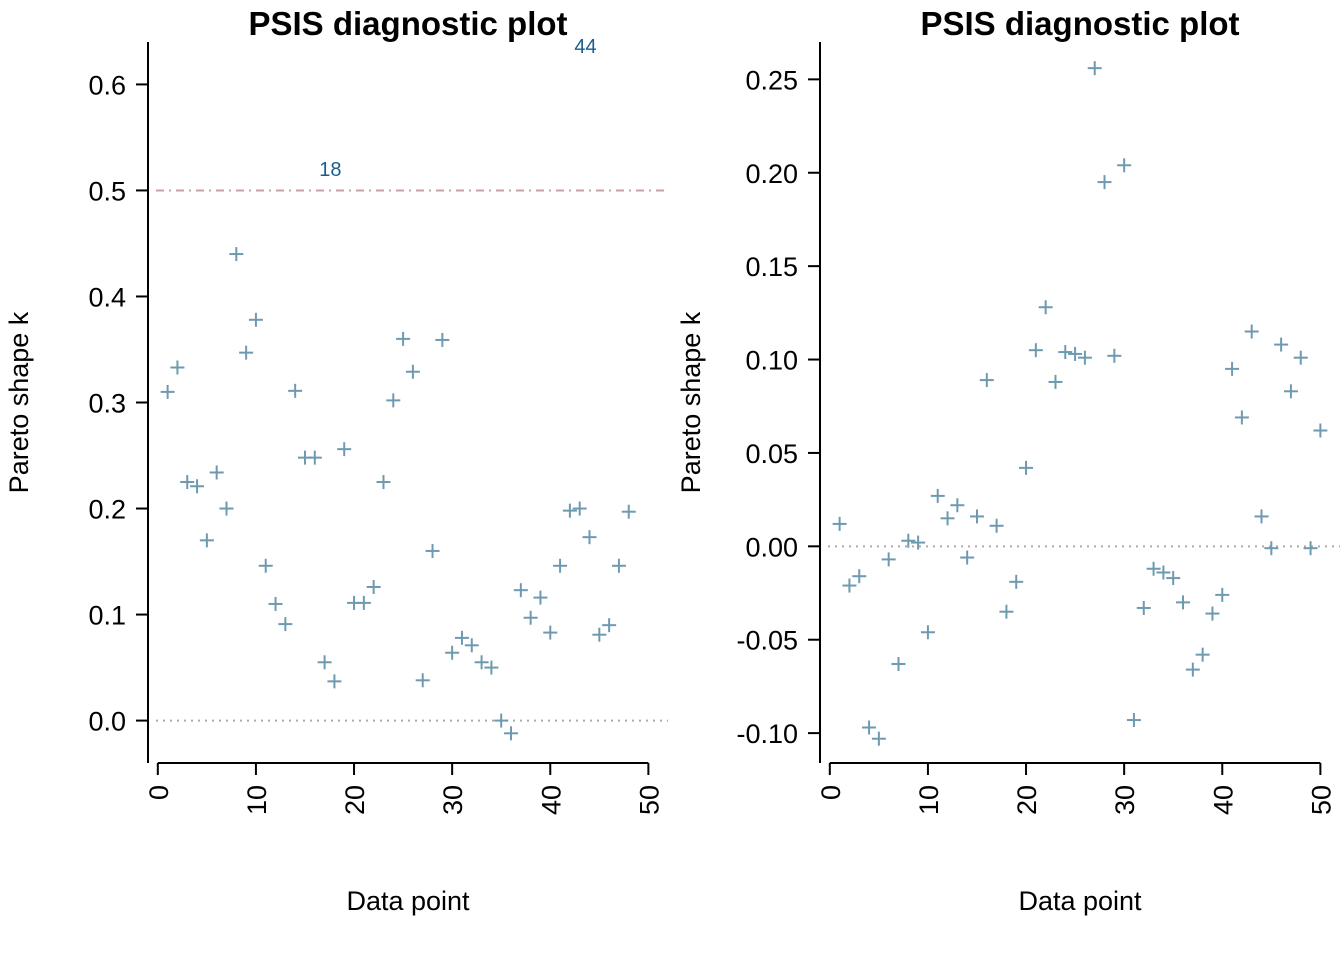  Describe the element at coordinates (771, 547) in the screenshot. I see `y-tick-label: 0.00` at that location.